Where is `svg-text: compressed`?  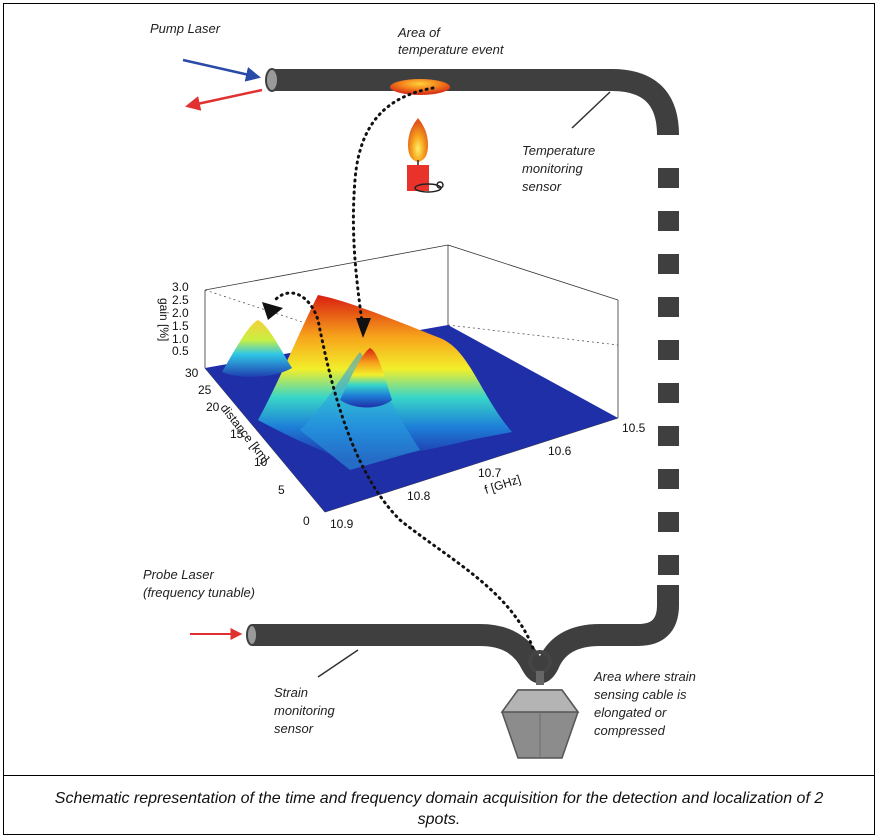
svg-text: compressed is located at coordinates (630, 730).